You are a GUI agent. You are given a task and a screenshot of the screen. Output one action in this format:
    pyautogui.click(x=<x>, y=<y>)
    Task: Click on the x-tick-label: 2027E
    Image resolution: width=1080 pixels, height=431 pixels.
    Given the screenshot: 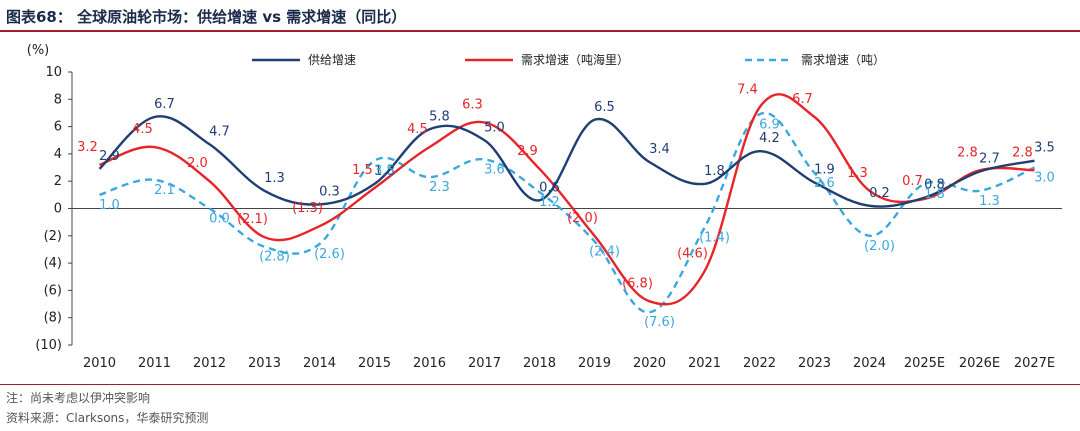 What is the action you would take?
    pyautogui.click(x=1034, y=363)
    